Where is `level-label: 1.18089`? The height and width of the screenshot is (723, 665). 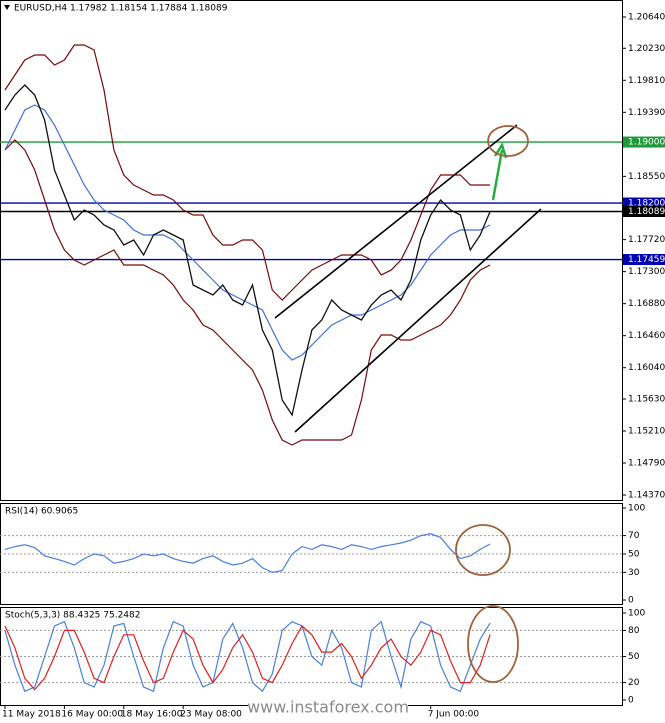 level-label: 1.18089 is located at coordinates (646, 212).